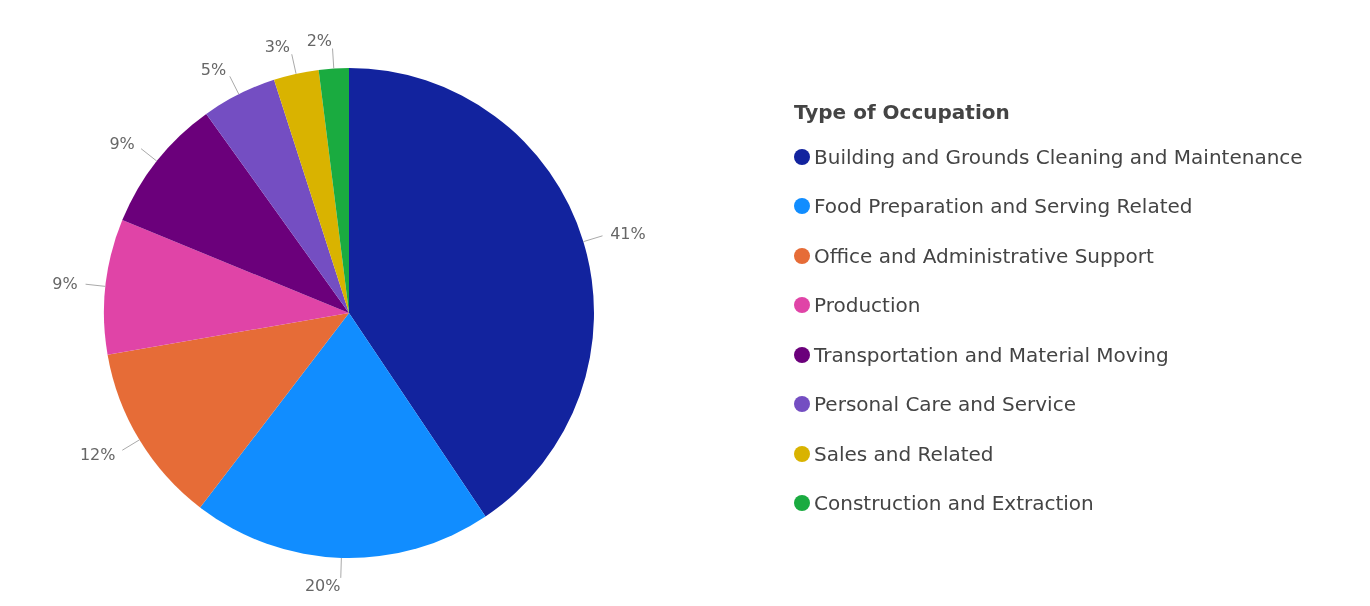  What do you see at coordinates (628, 233) in the screenshot?
I see `data-label: 41%` at bounding box center [628, 233].